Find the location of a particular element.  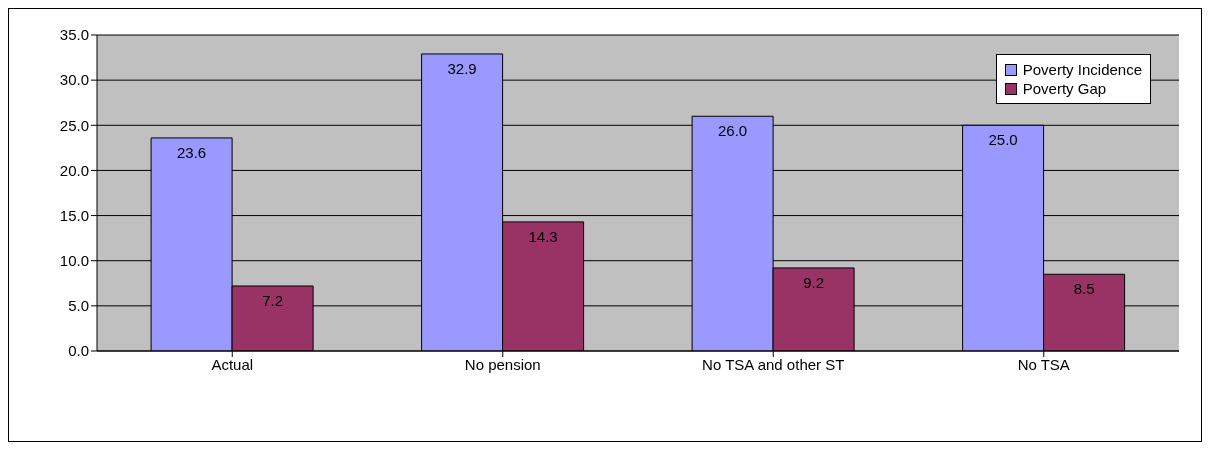

y-tick-label: 10.0 is located at coordinates (74, 261).